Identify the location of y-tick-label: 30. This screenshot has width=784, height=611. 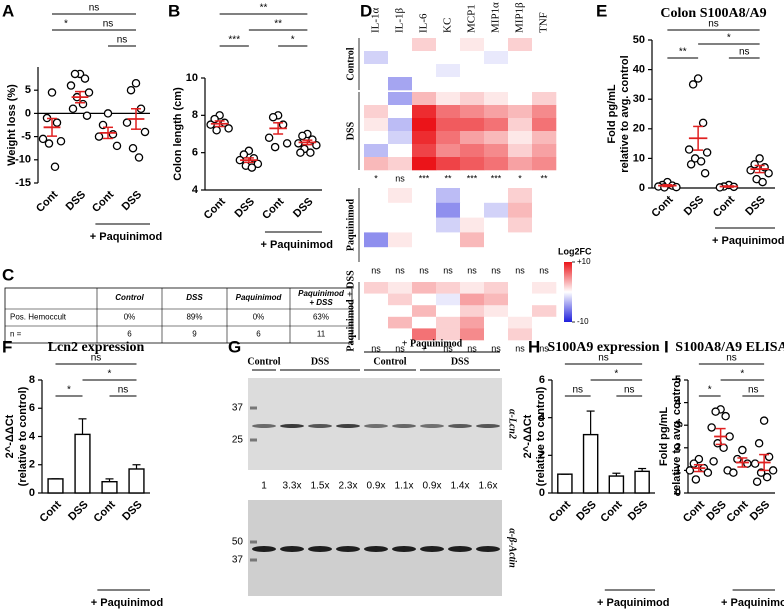
(639, 99).